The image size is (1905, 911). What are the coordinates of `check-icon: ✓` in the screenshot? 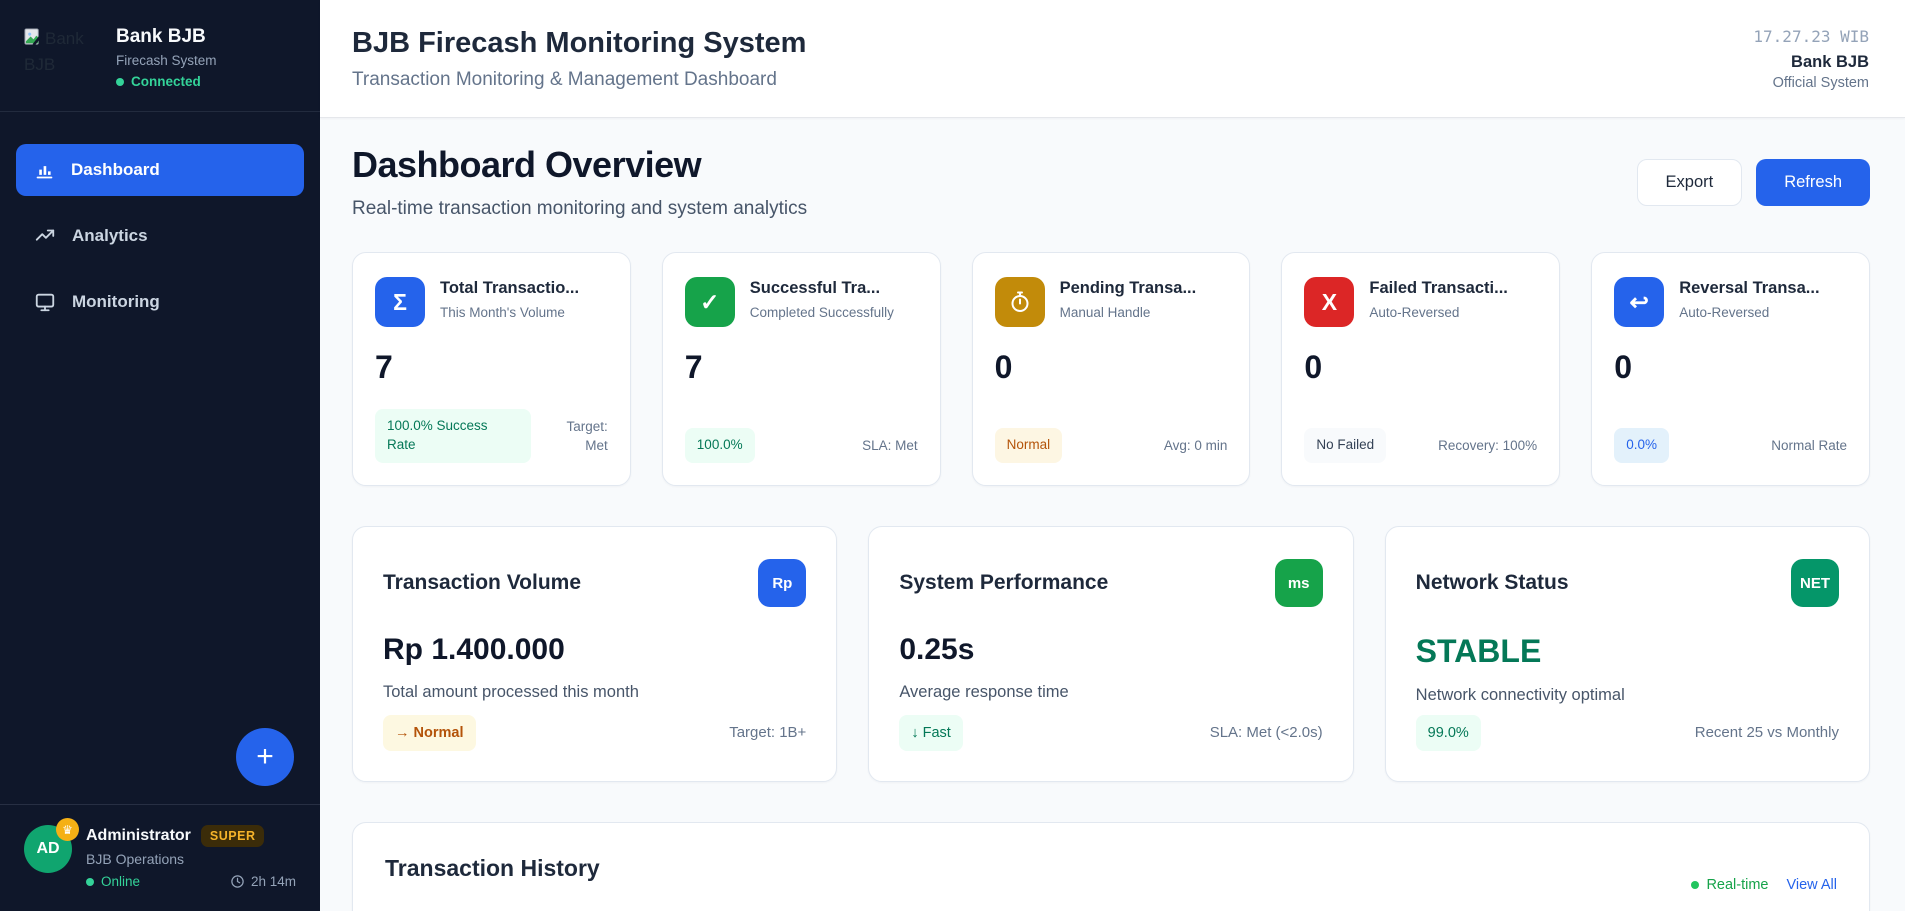 It's located at (709, 302).